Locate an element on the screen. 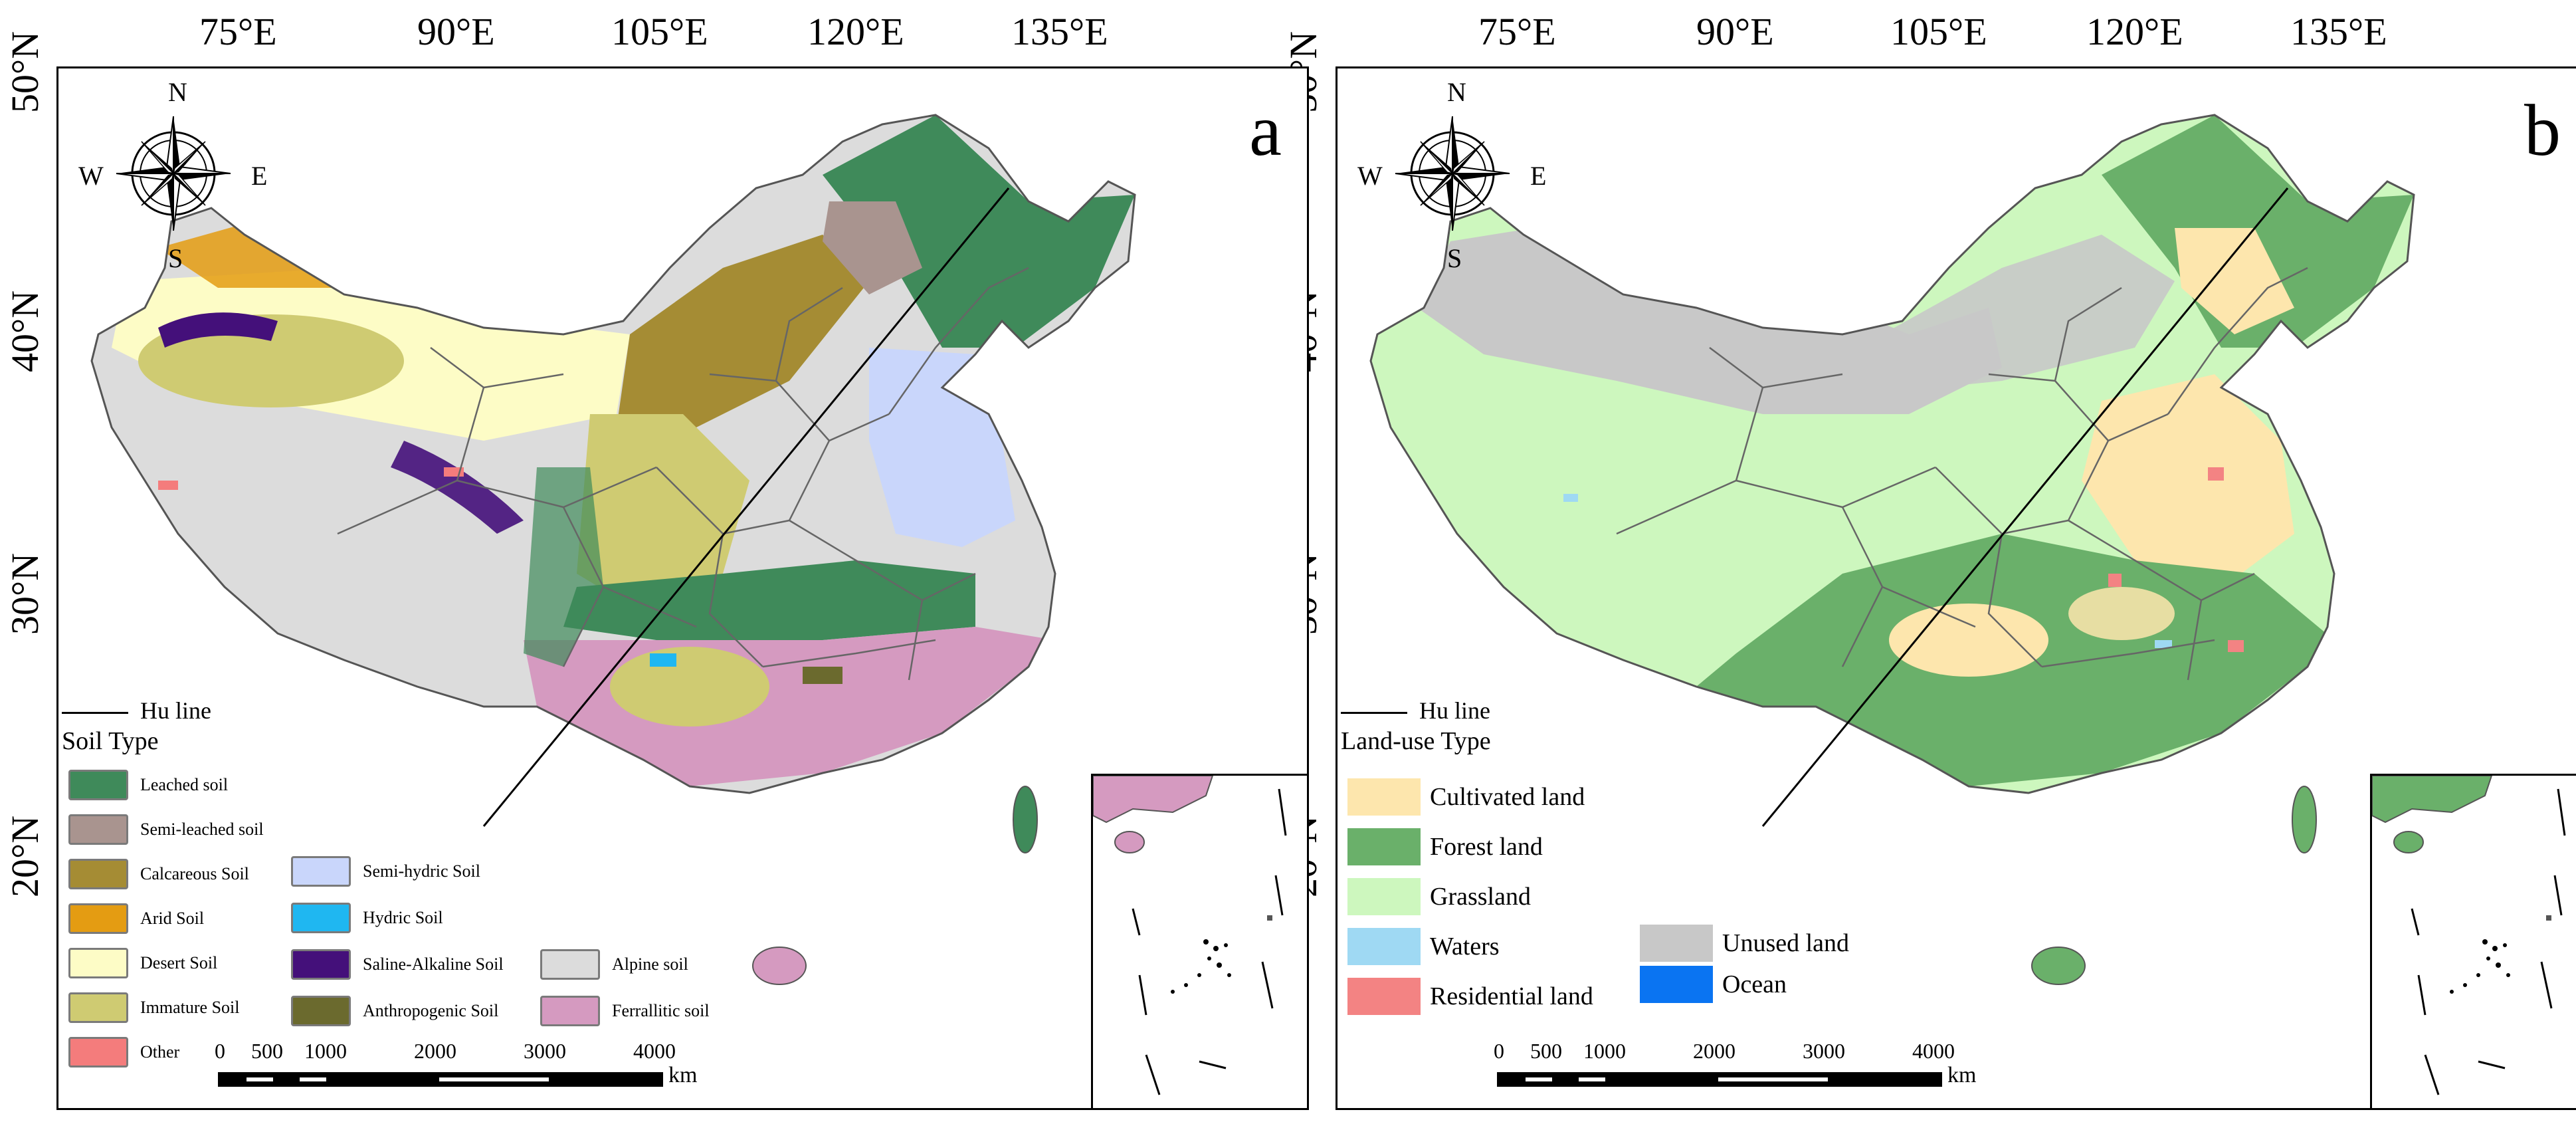 This screenshot has width=2576, height=1122. lon-label-90e-b: 90°E is located at coordinates (1735, 31).